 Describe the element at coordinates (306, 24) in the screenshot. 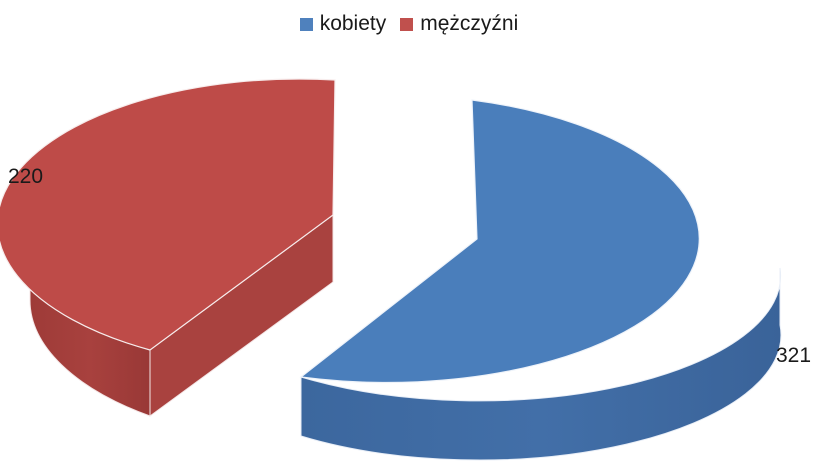

I see `legend-swatch-kobiety` at that location.